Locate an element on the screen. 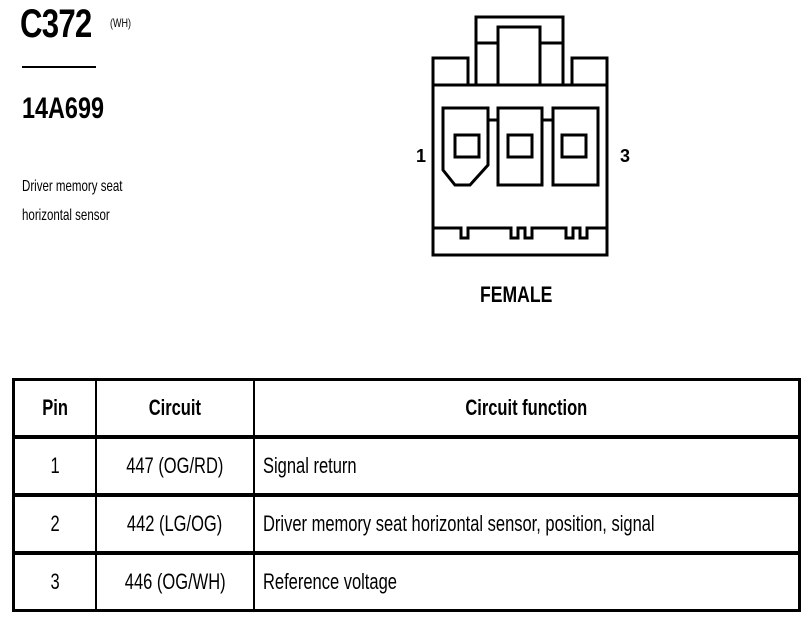  divider is located at coordinates (59, 67).